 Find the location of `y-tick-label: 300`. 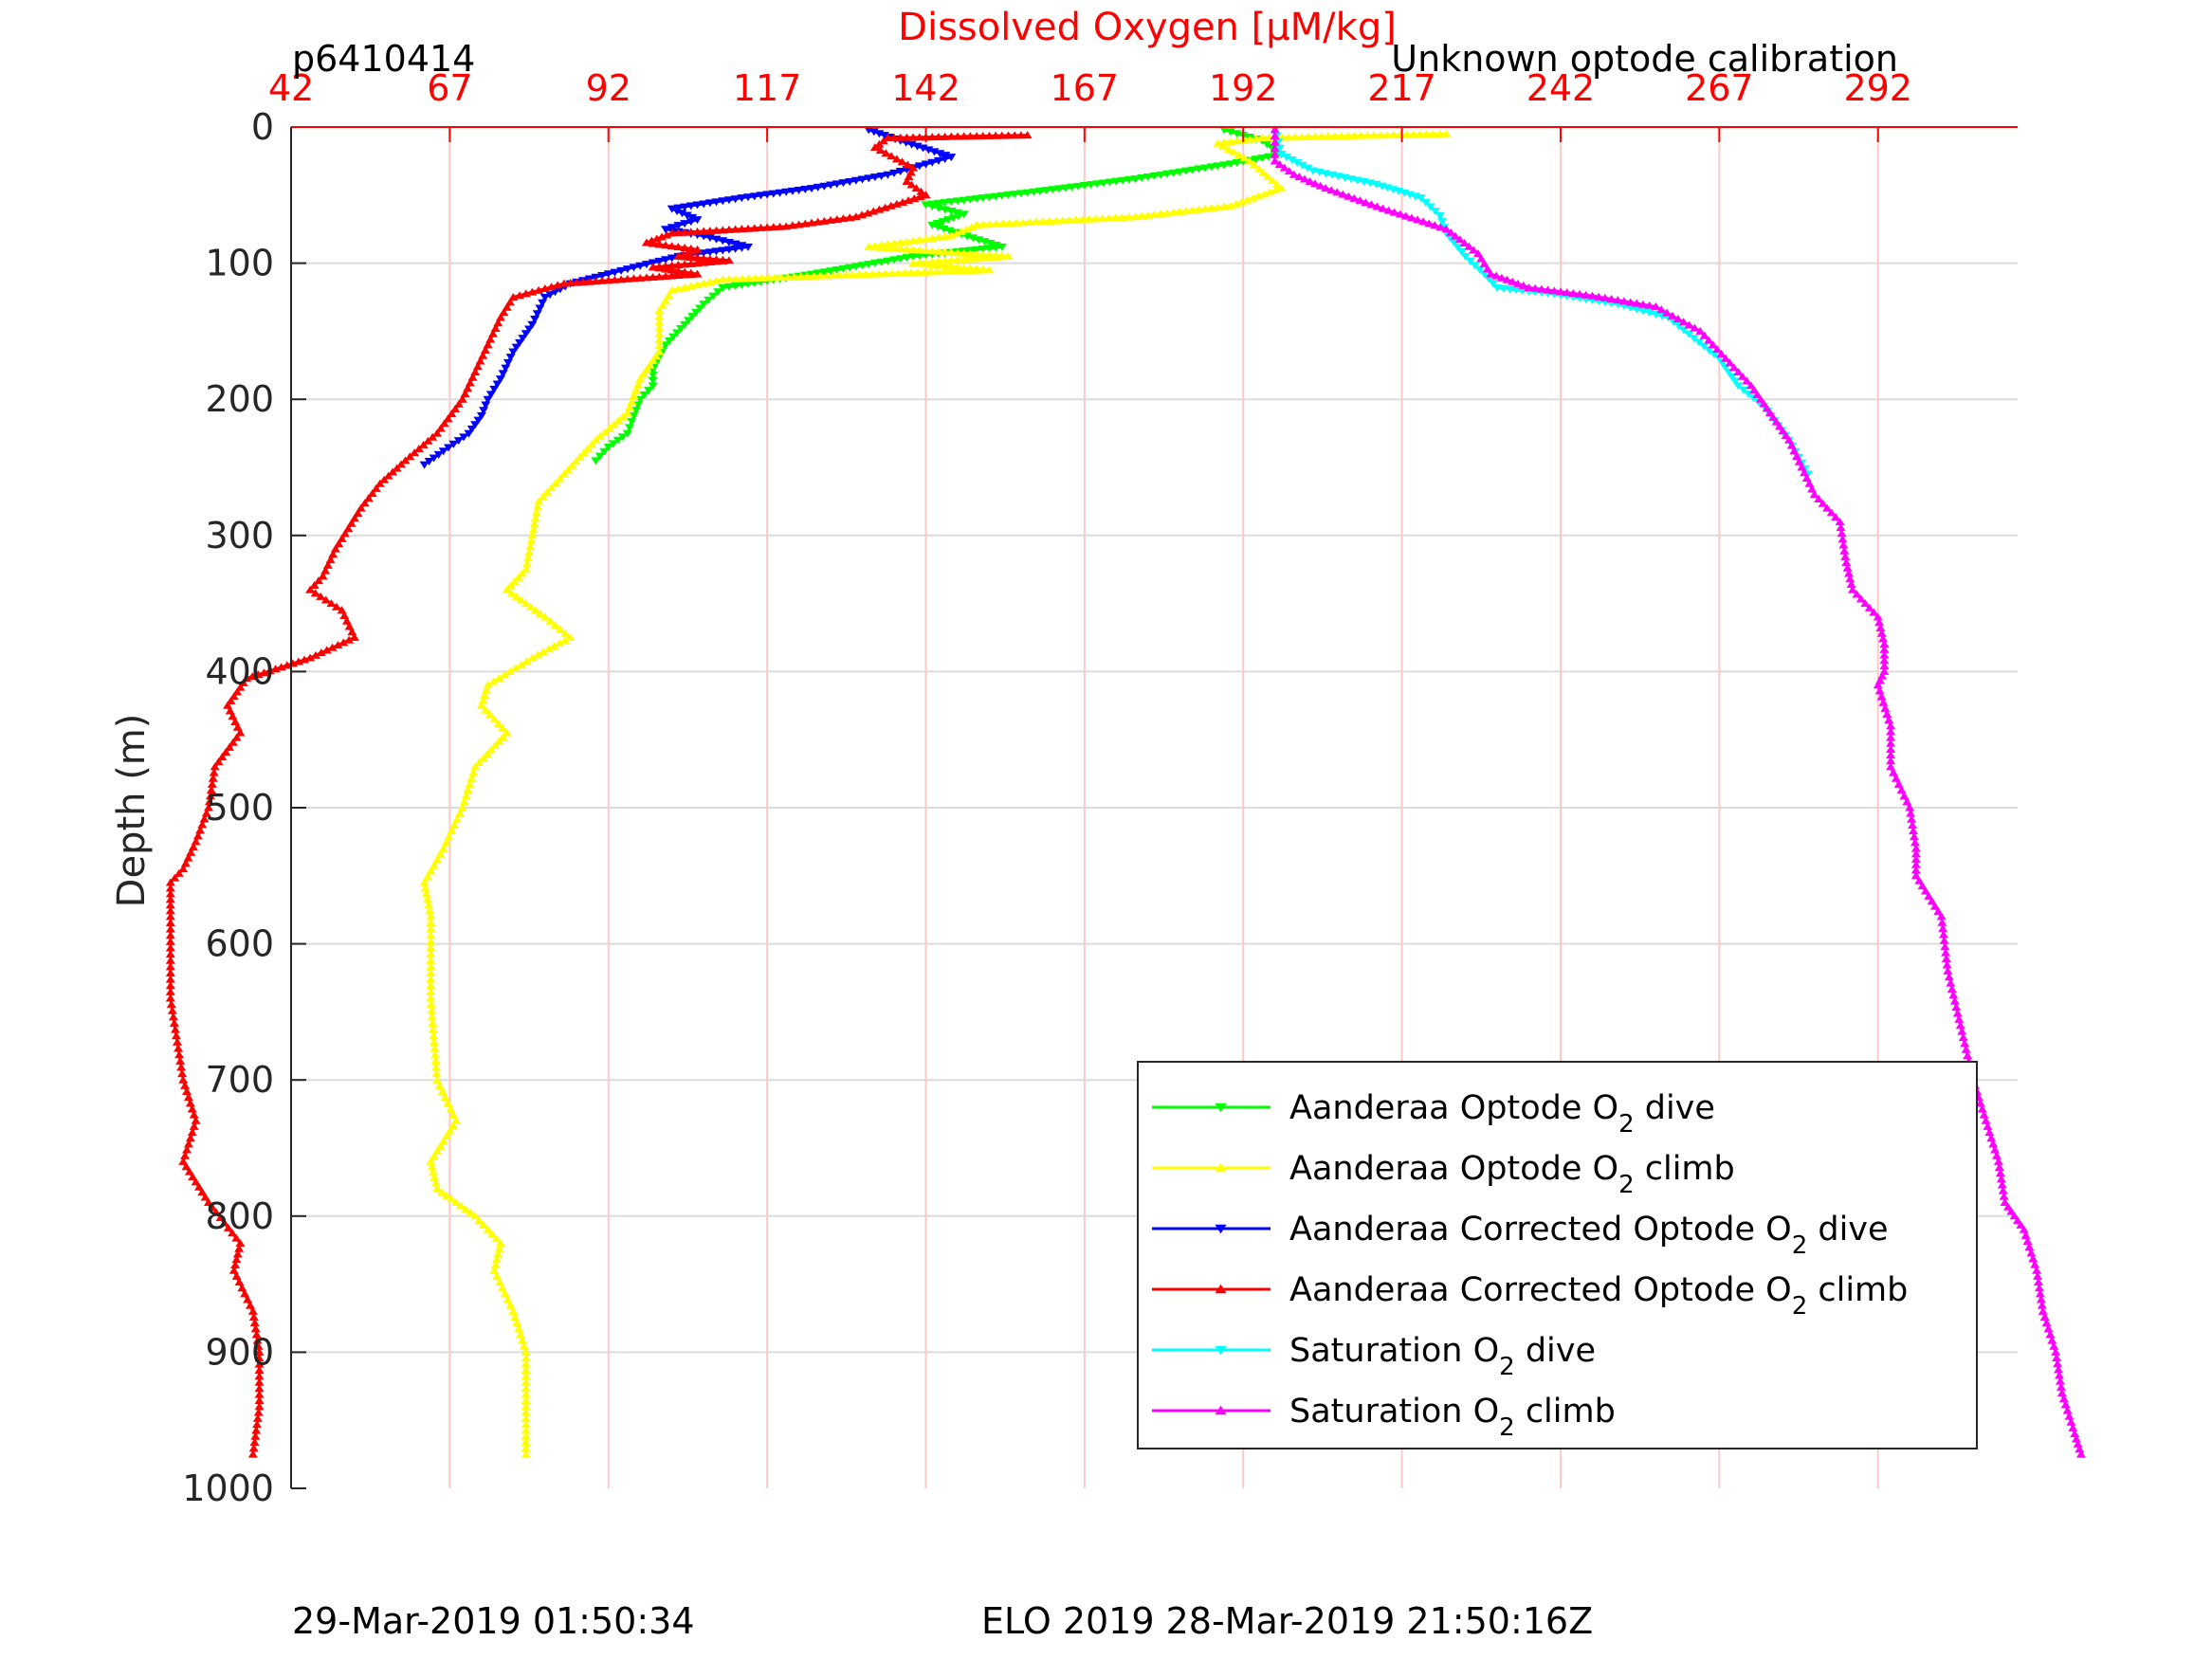

y-tick-label: 300 is located at coordinates (239, 535).